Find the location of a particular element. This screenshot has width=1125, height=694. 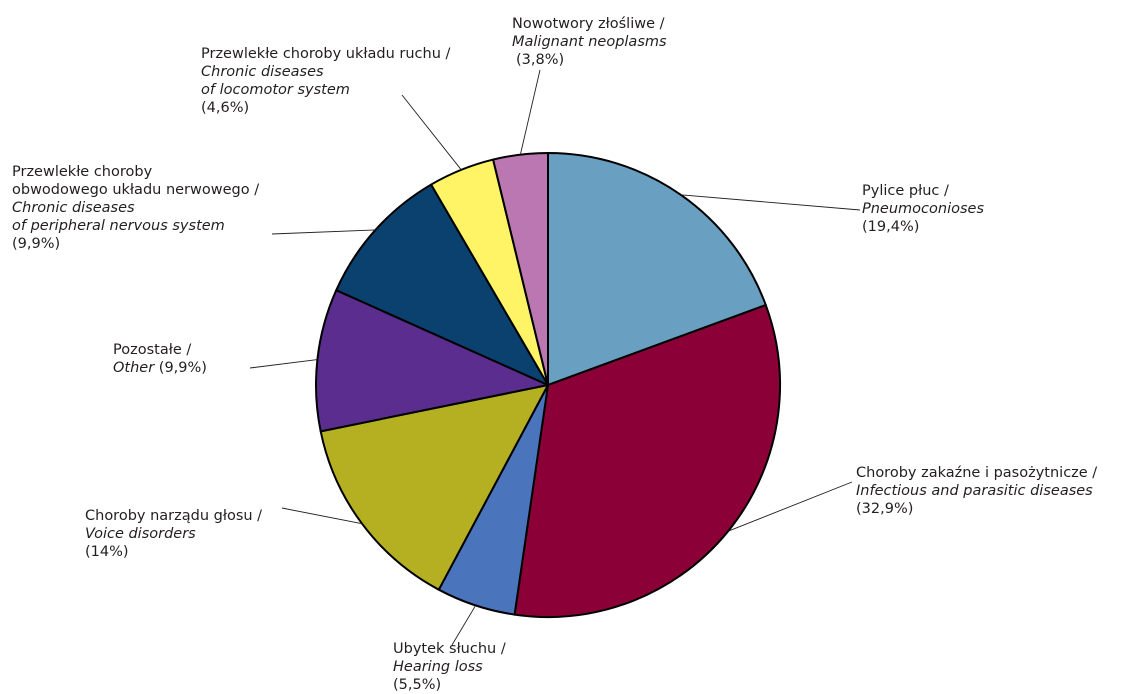

leader-line-pneumoconioses is located at coordinates (770, 202).